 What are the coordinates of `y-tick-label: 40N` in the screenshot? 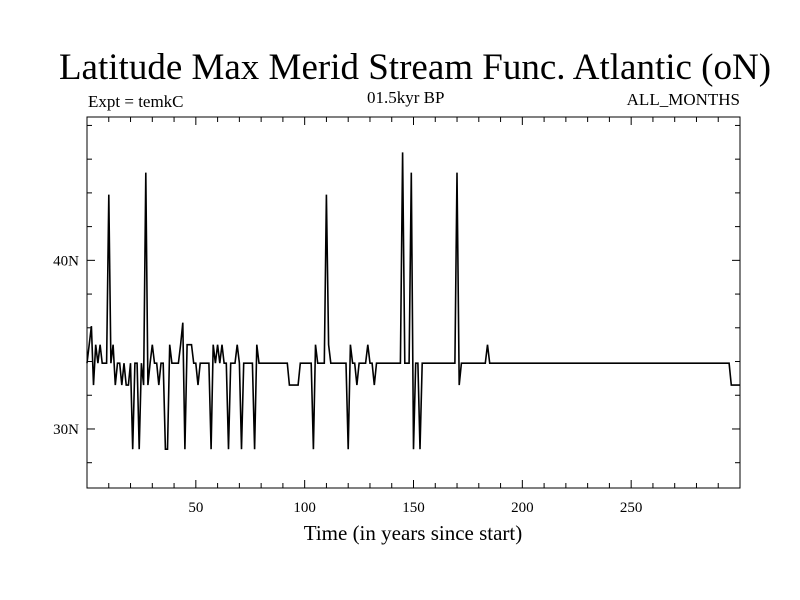 It's located at (66, 261).